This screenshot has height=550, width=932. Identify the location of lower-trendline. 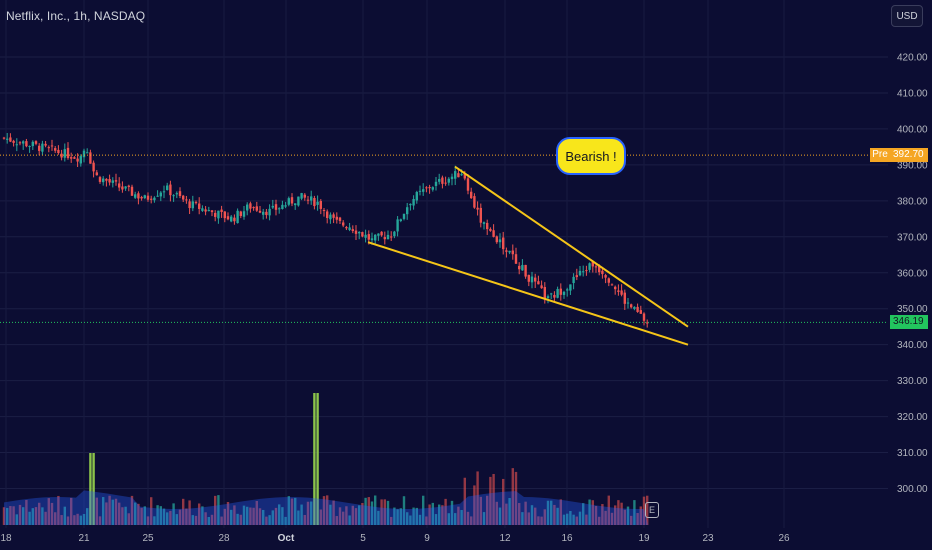
(528, 293).